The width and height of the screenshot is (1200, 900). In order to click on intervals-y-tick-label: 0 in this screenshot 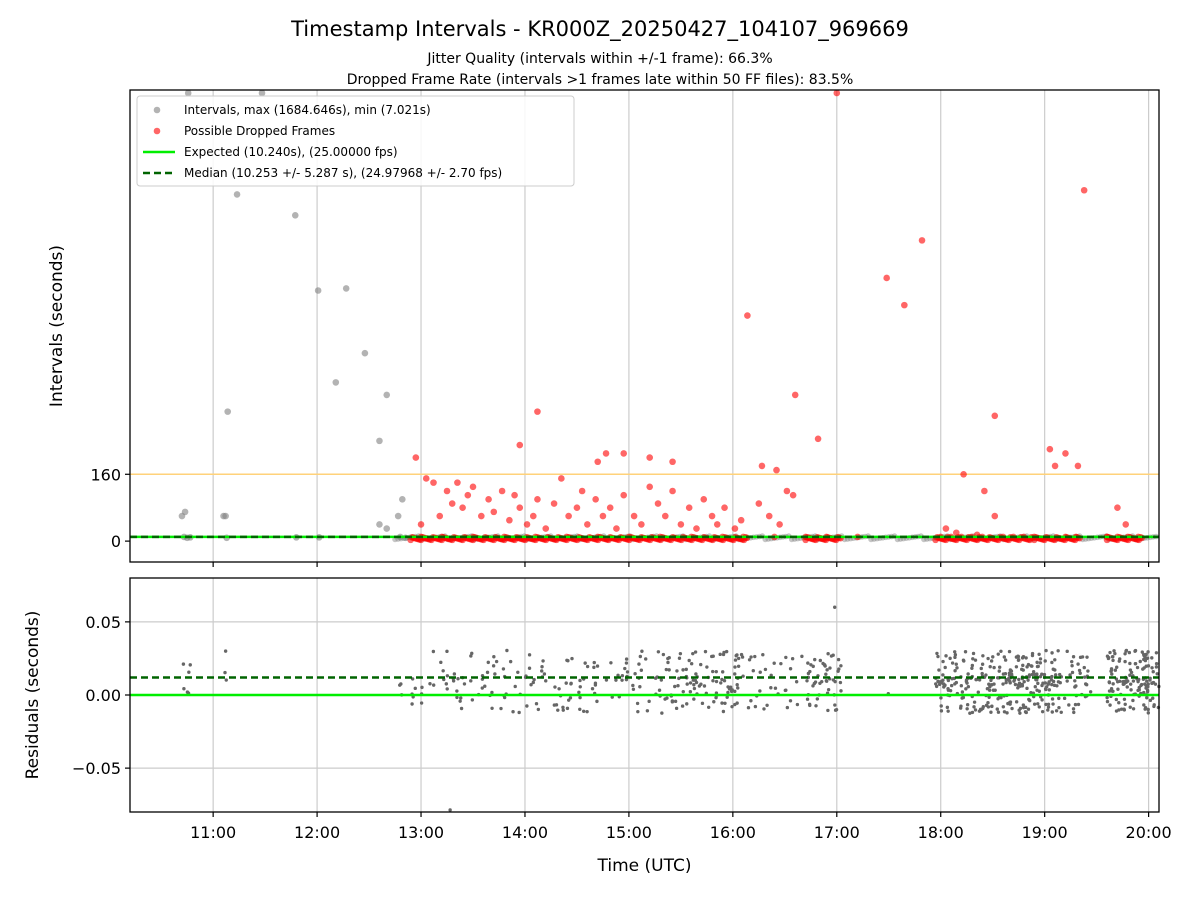, I will do `click(116, 541)`.